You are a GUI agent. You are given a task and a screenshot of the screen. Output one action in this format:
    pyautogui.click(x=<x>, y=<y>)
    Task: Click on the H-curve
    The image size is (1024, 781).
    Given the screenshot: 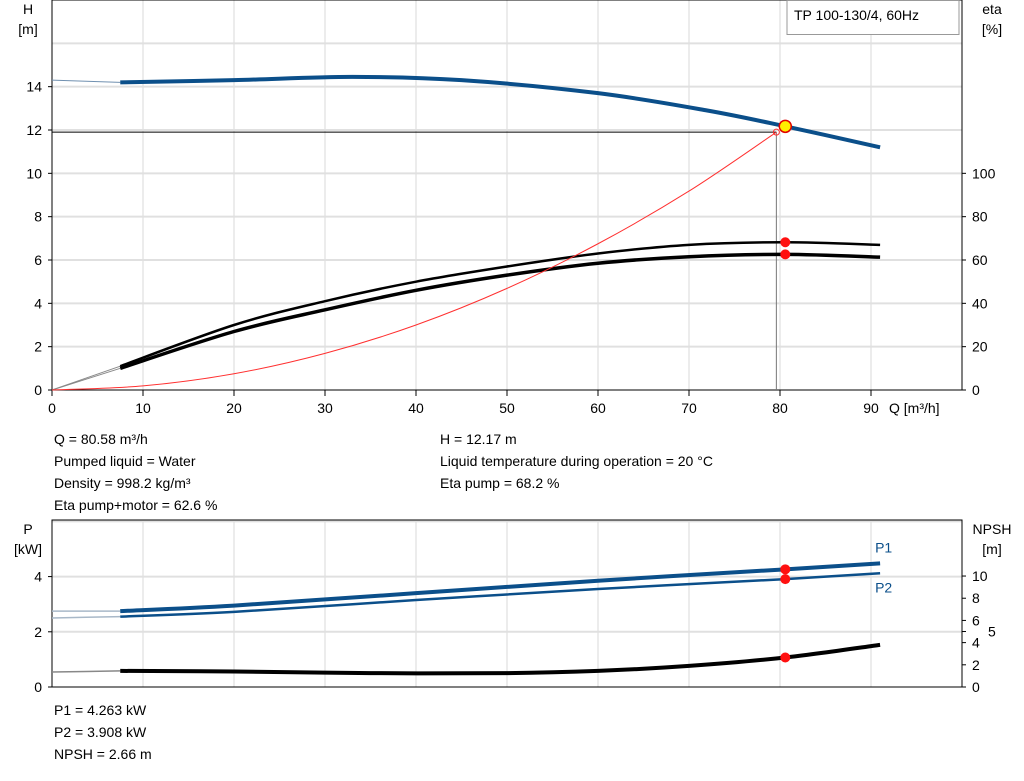 What is the action you would take?
    pyautogui.click(x=500, y=112)
    